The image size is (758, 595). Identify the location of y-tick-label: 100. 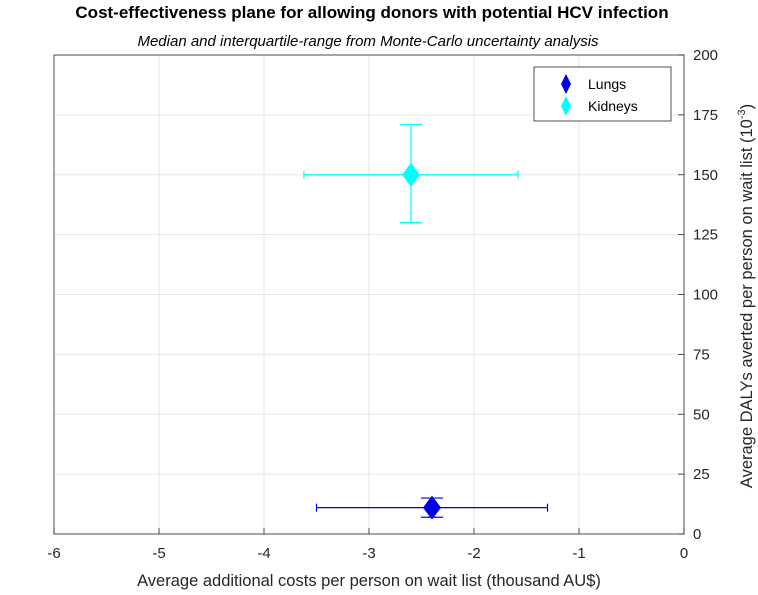
(705, 295).